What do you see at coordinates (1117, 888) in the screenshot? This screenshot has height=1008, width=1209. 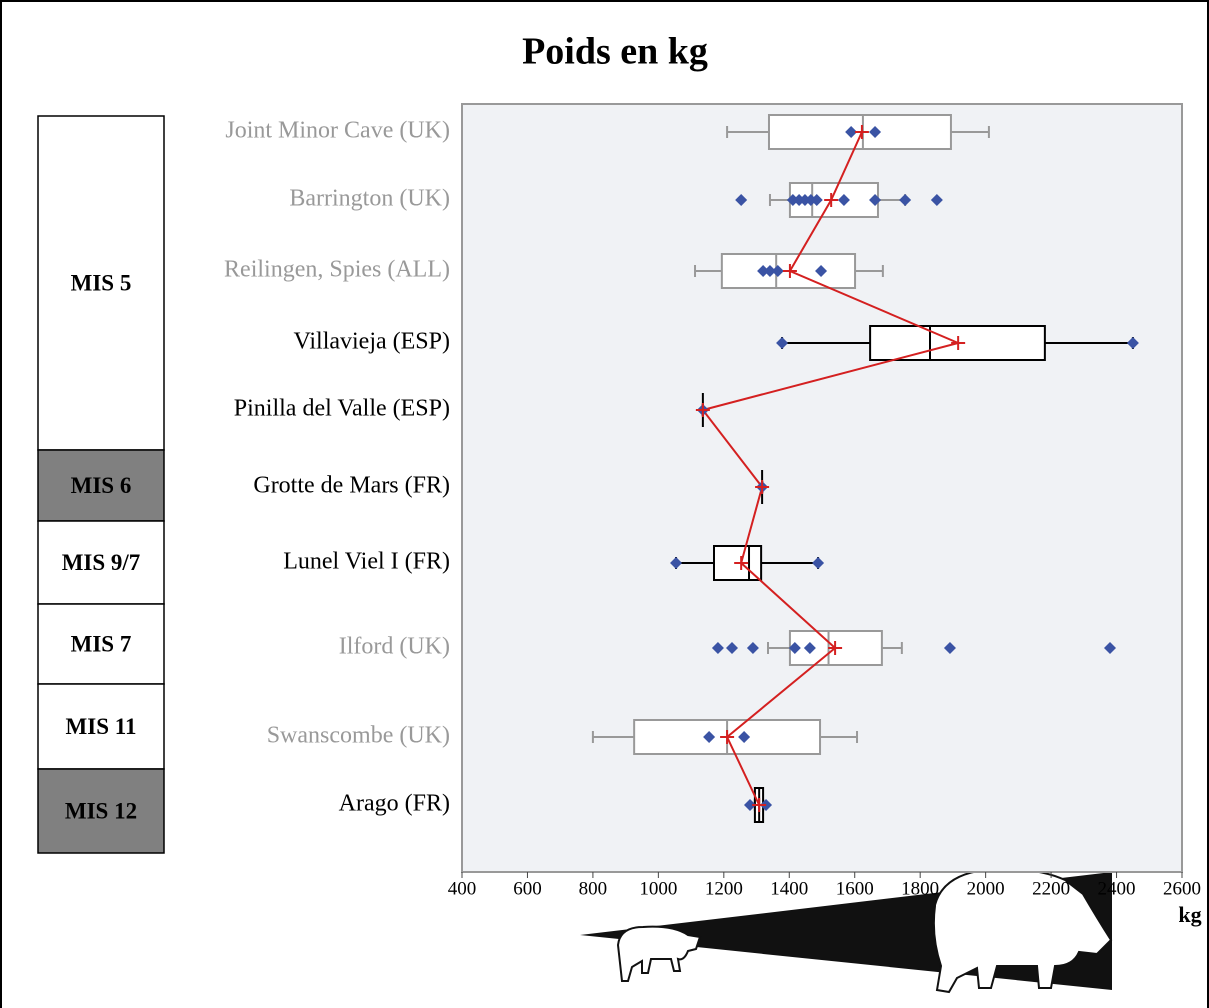 I see `x-tick-label: 2400` at bounding box center [1117, 888].